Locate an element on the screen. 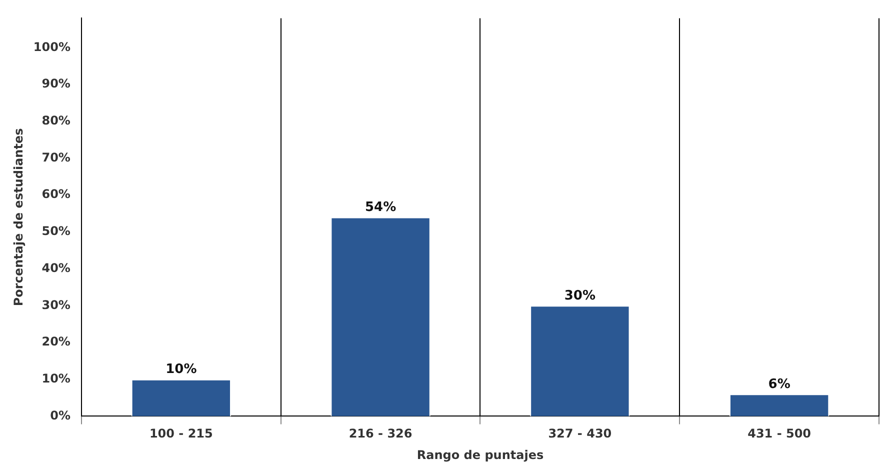 This screenshot has height=475, width=889. y-tick-label: 0% is located at coordinates (60, 415).